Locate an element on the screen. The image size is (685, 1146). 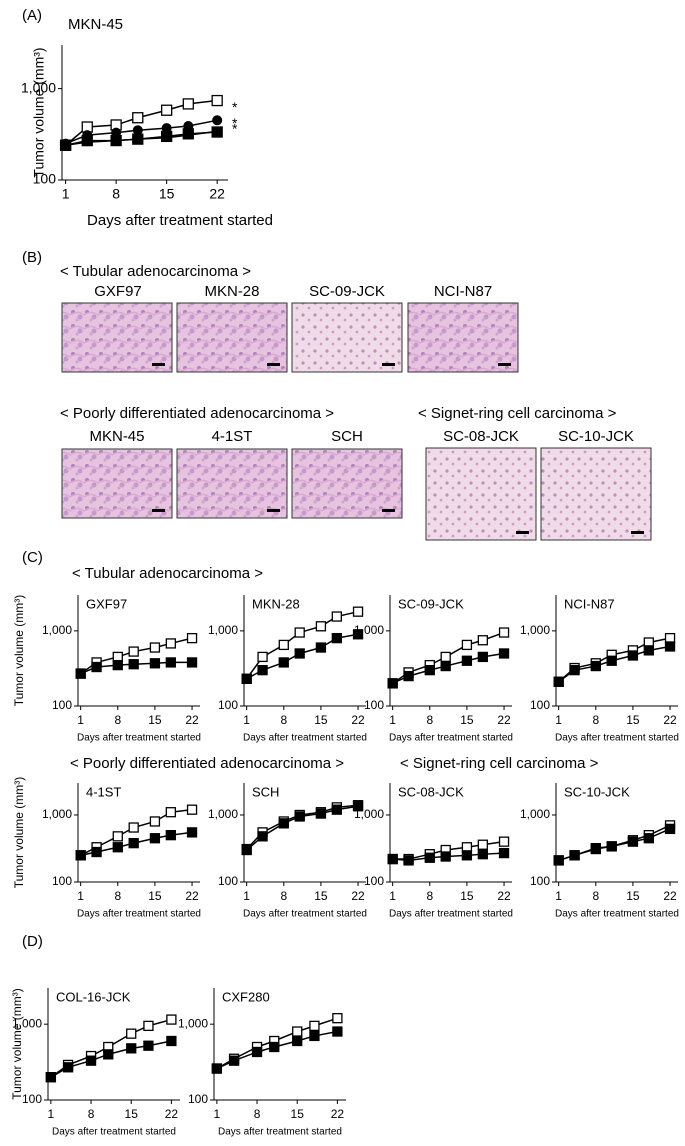
axis is located at coordinates (279, 1044).